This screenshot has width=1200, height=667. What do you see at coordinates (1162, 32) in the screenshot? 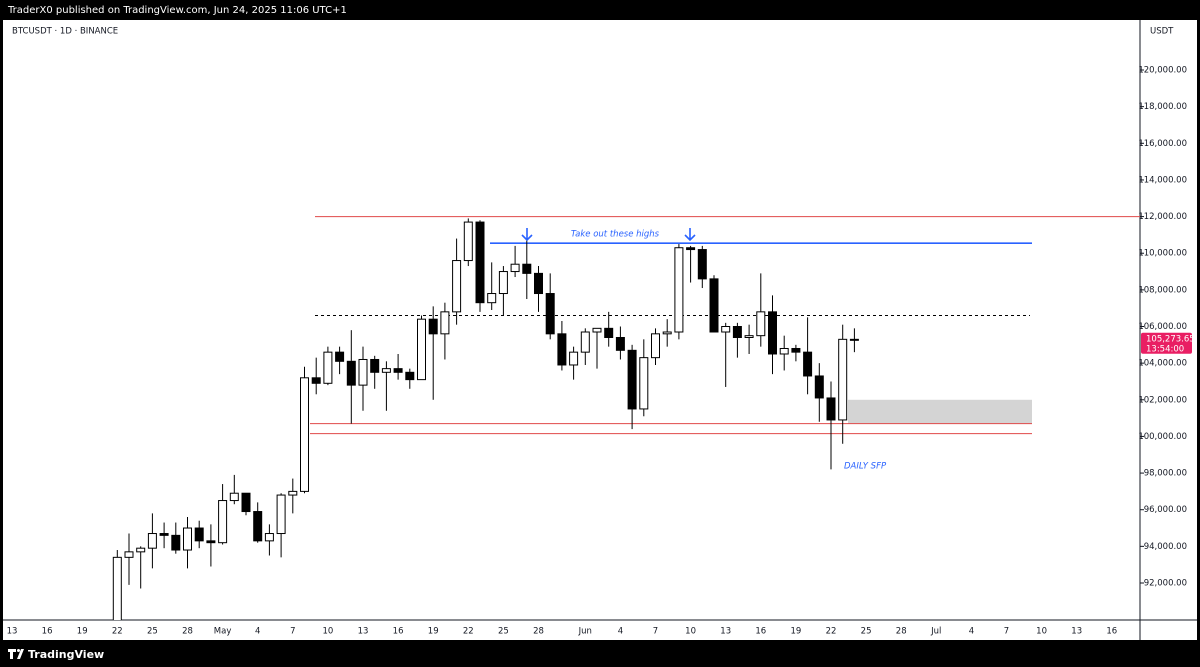
I see `currency-label: USDT` at bounding box center [1162, 32].